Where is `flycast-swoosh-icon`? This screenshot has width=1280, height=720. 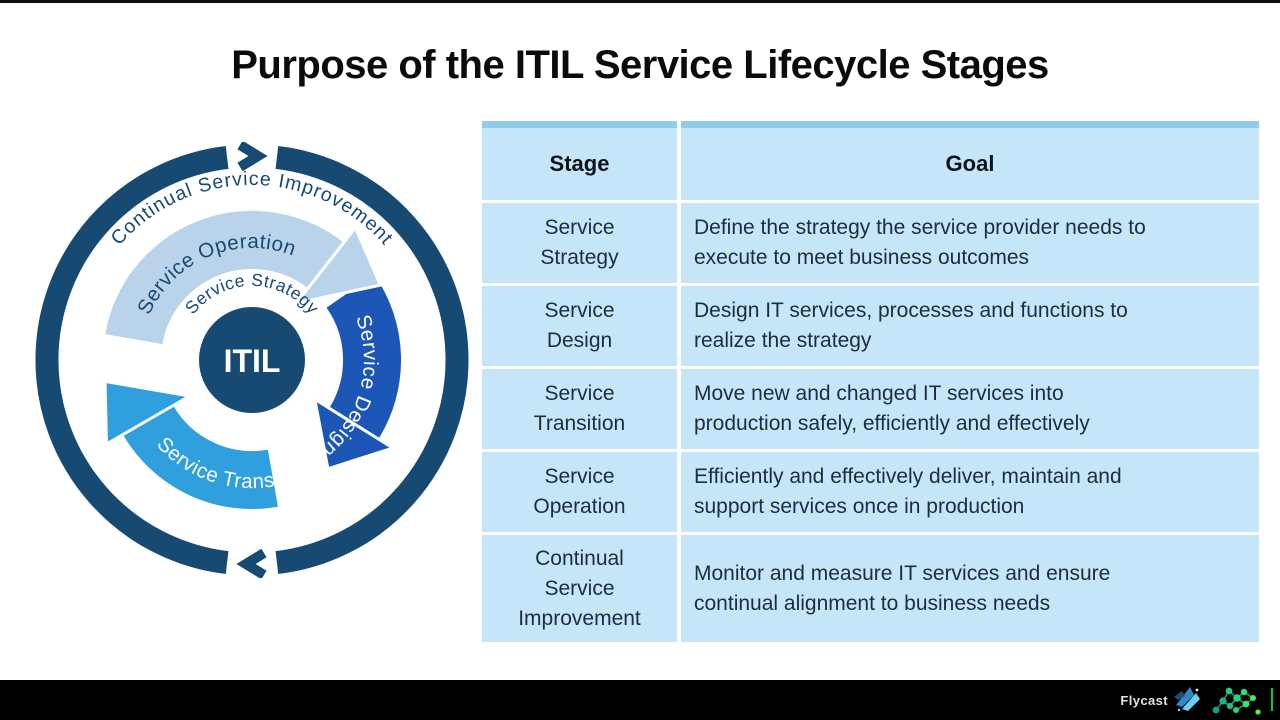
flycast-swoosh-icon is located at coordinates (1187, 699).